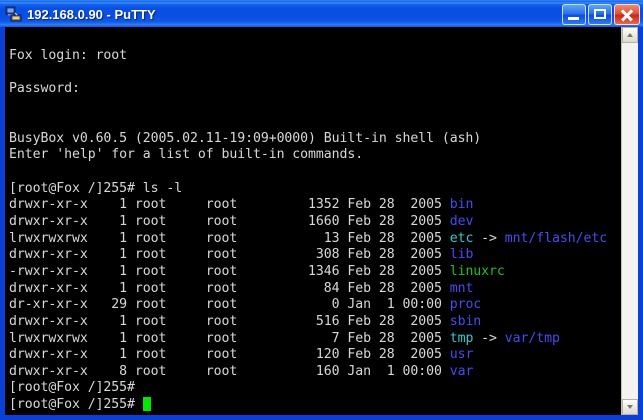 The image size is (643, 420). What do you see at coordinates (461, 288) in the screenshot?
I see `terminal-text: mnt` at bounding box center [461, 288].